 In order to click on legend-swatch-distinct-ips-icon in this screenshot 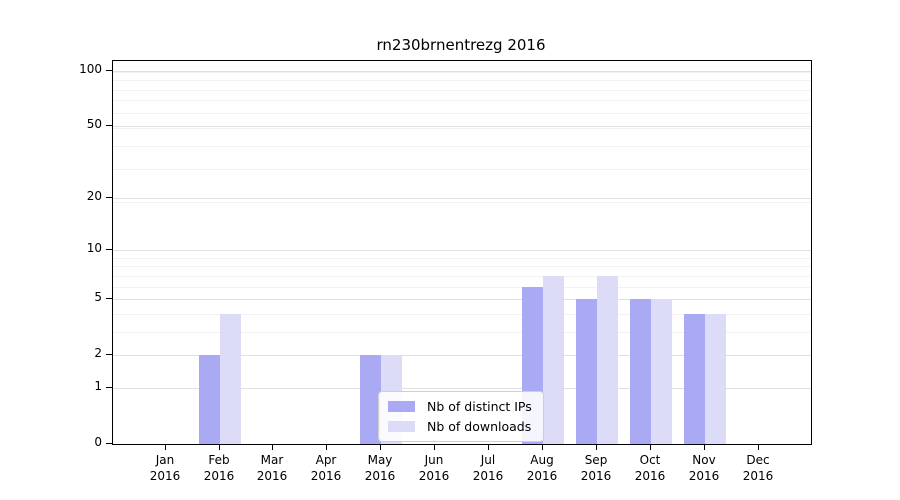, I will do `click(401, 406)`.